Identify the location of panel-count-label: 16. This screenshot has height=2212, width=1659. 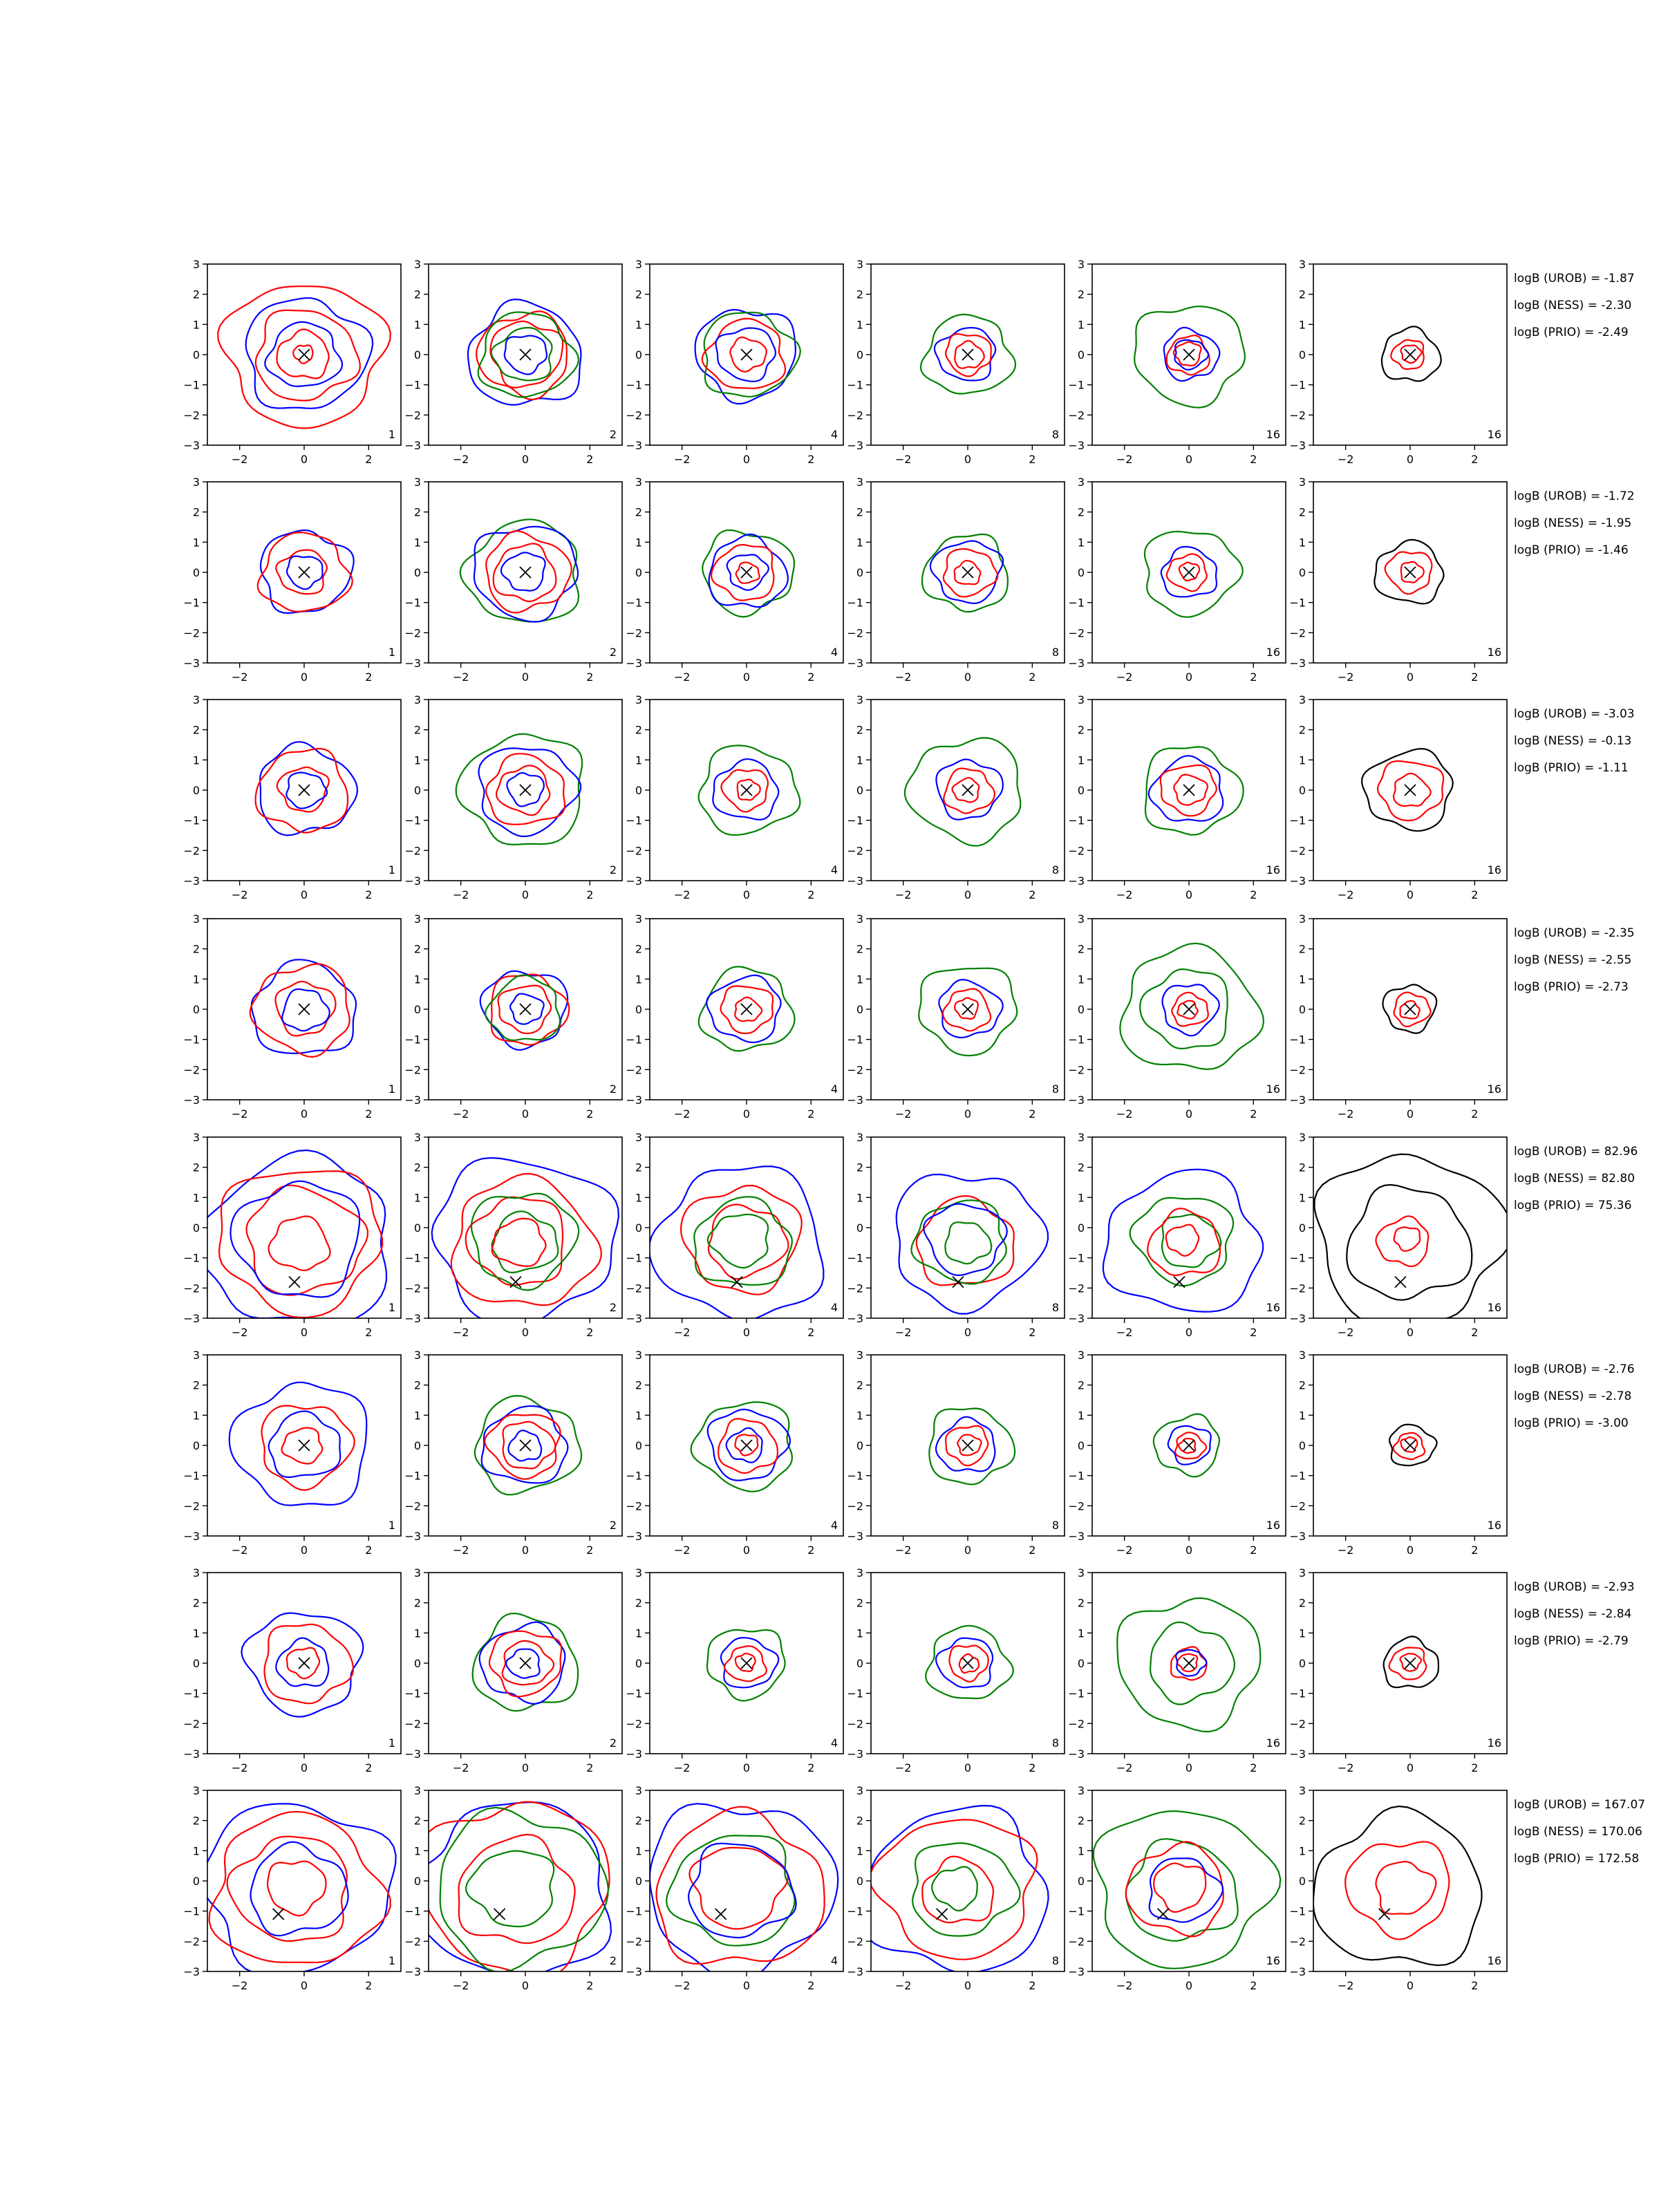
(1494, 1307).